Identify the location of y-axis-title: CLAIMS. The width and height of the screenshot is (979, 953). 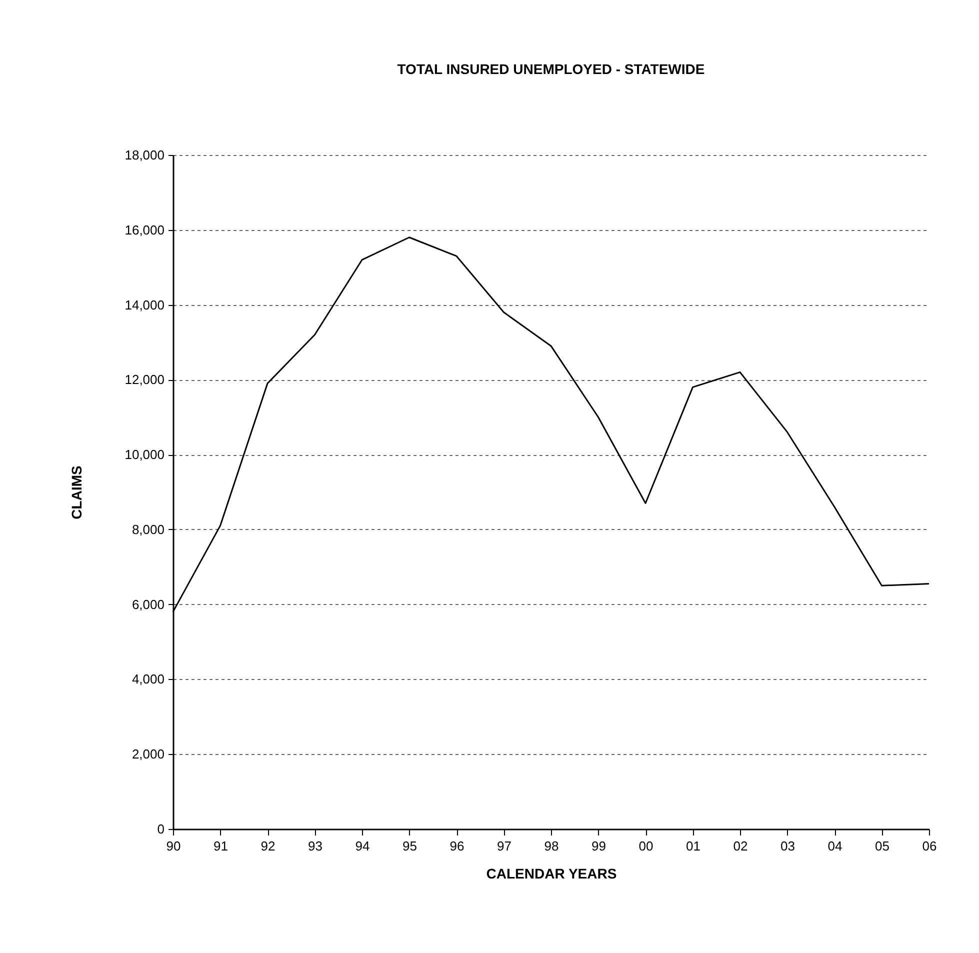
(76, 493).